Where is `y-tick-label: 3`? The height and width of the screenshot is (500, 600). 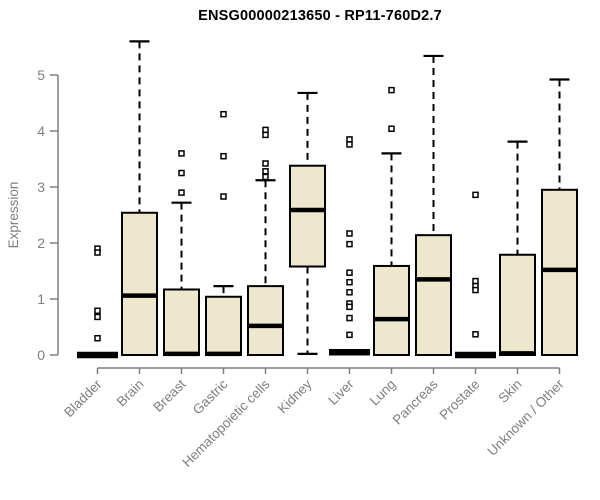 y-tick-label: 3 is located at coordinates (41, 187).